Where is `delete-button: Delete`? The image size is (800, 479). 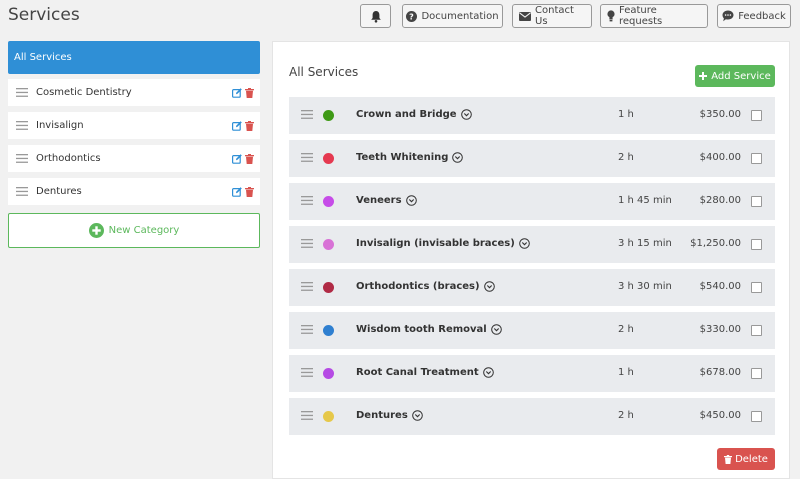 delete-button: Delete is located at coordinates (746, 459).